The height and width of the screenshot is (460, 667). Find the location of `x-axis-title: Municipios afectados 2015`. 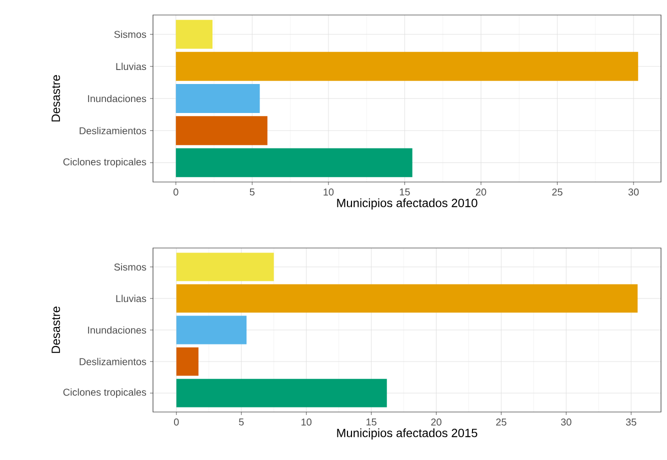

x-axis-title: Municipios afectados 2015 is located at coordinates (407, 434).